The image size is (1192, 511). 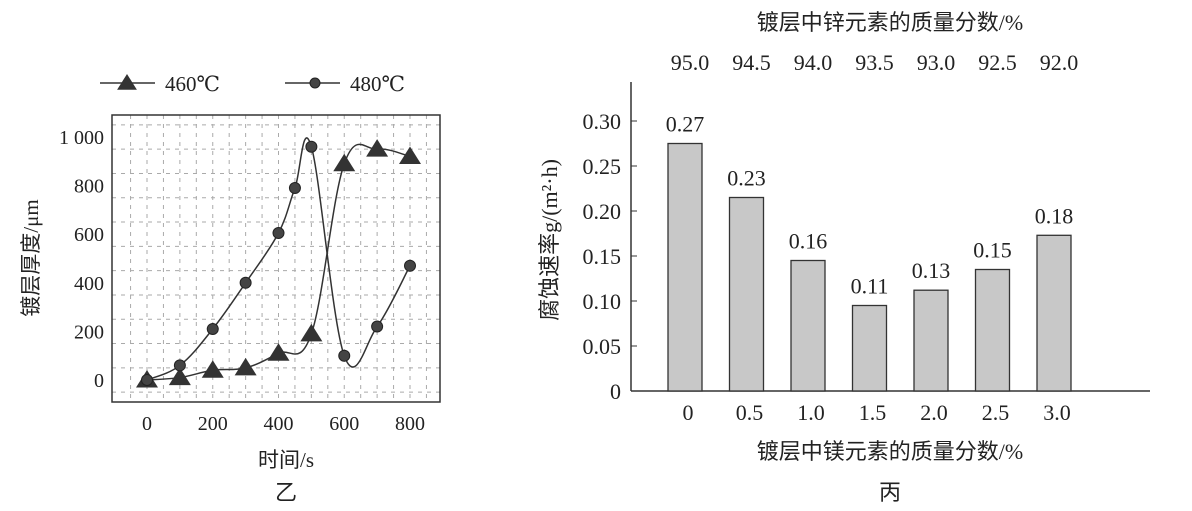 What do you see at coordinates (602, 346) in the screenshot?
I see `y-tick-label: 0.05` at bounding box center [602, 346].